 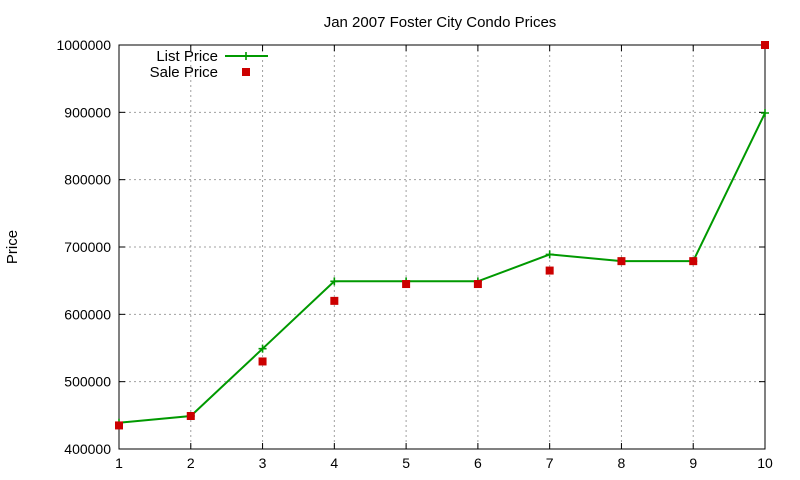 What do you see at coordinates (119, 463) in the screenshot?
I see `x-tick-label: 1` at bounding box center [119, 463].